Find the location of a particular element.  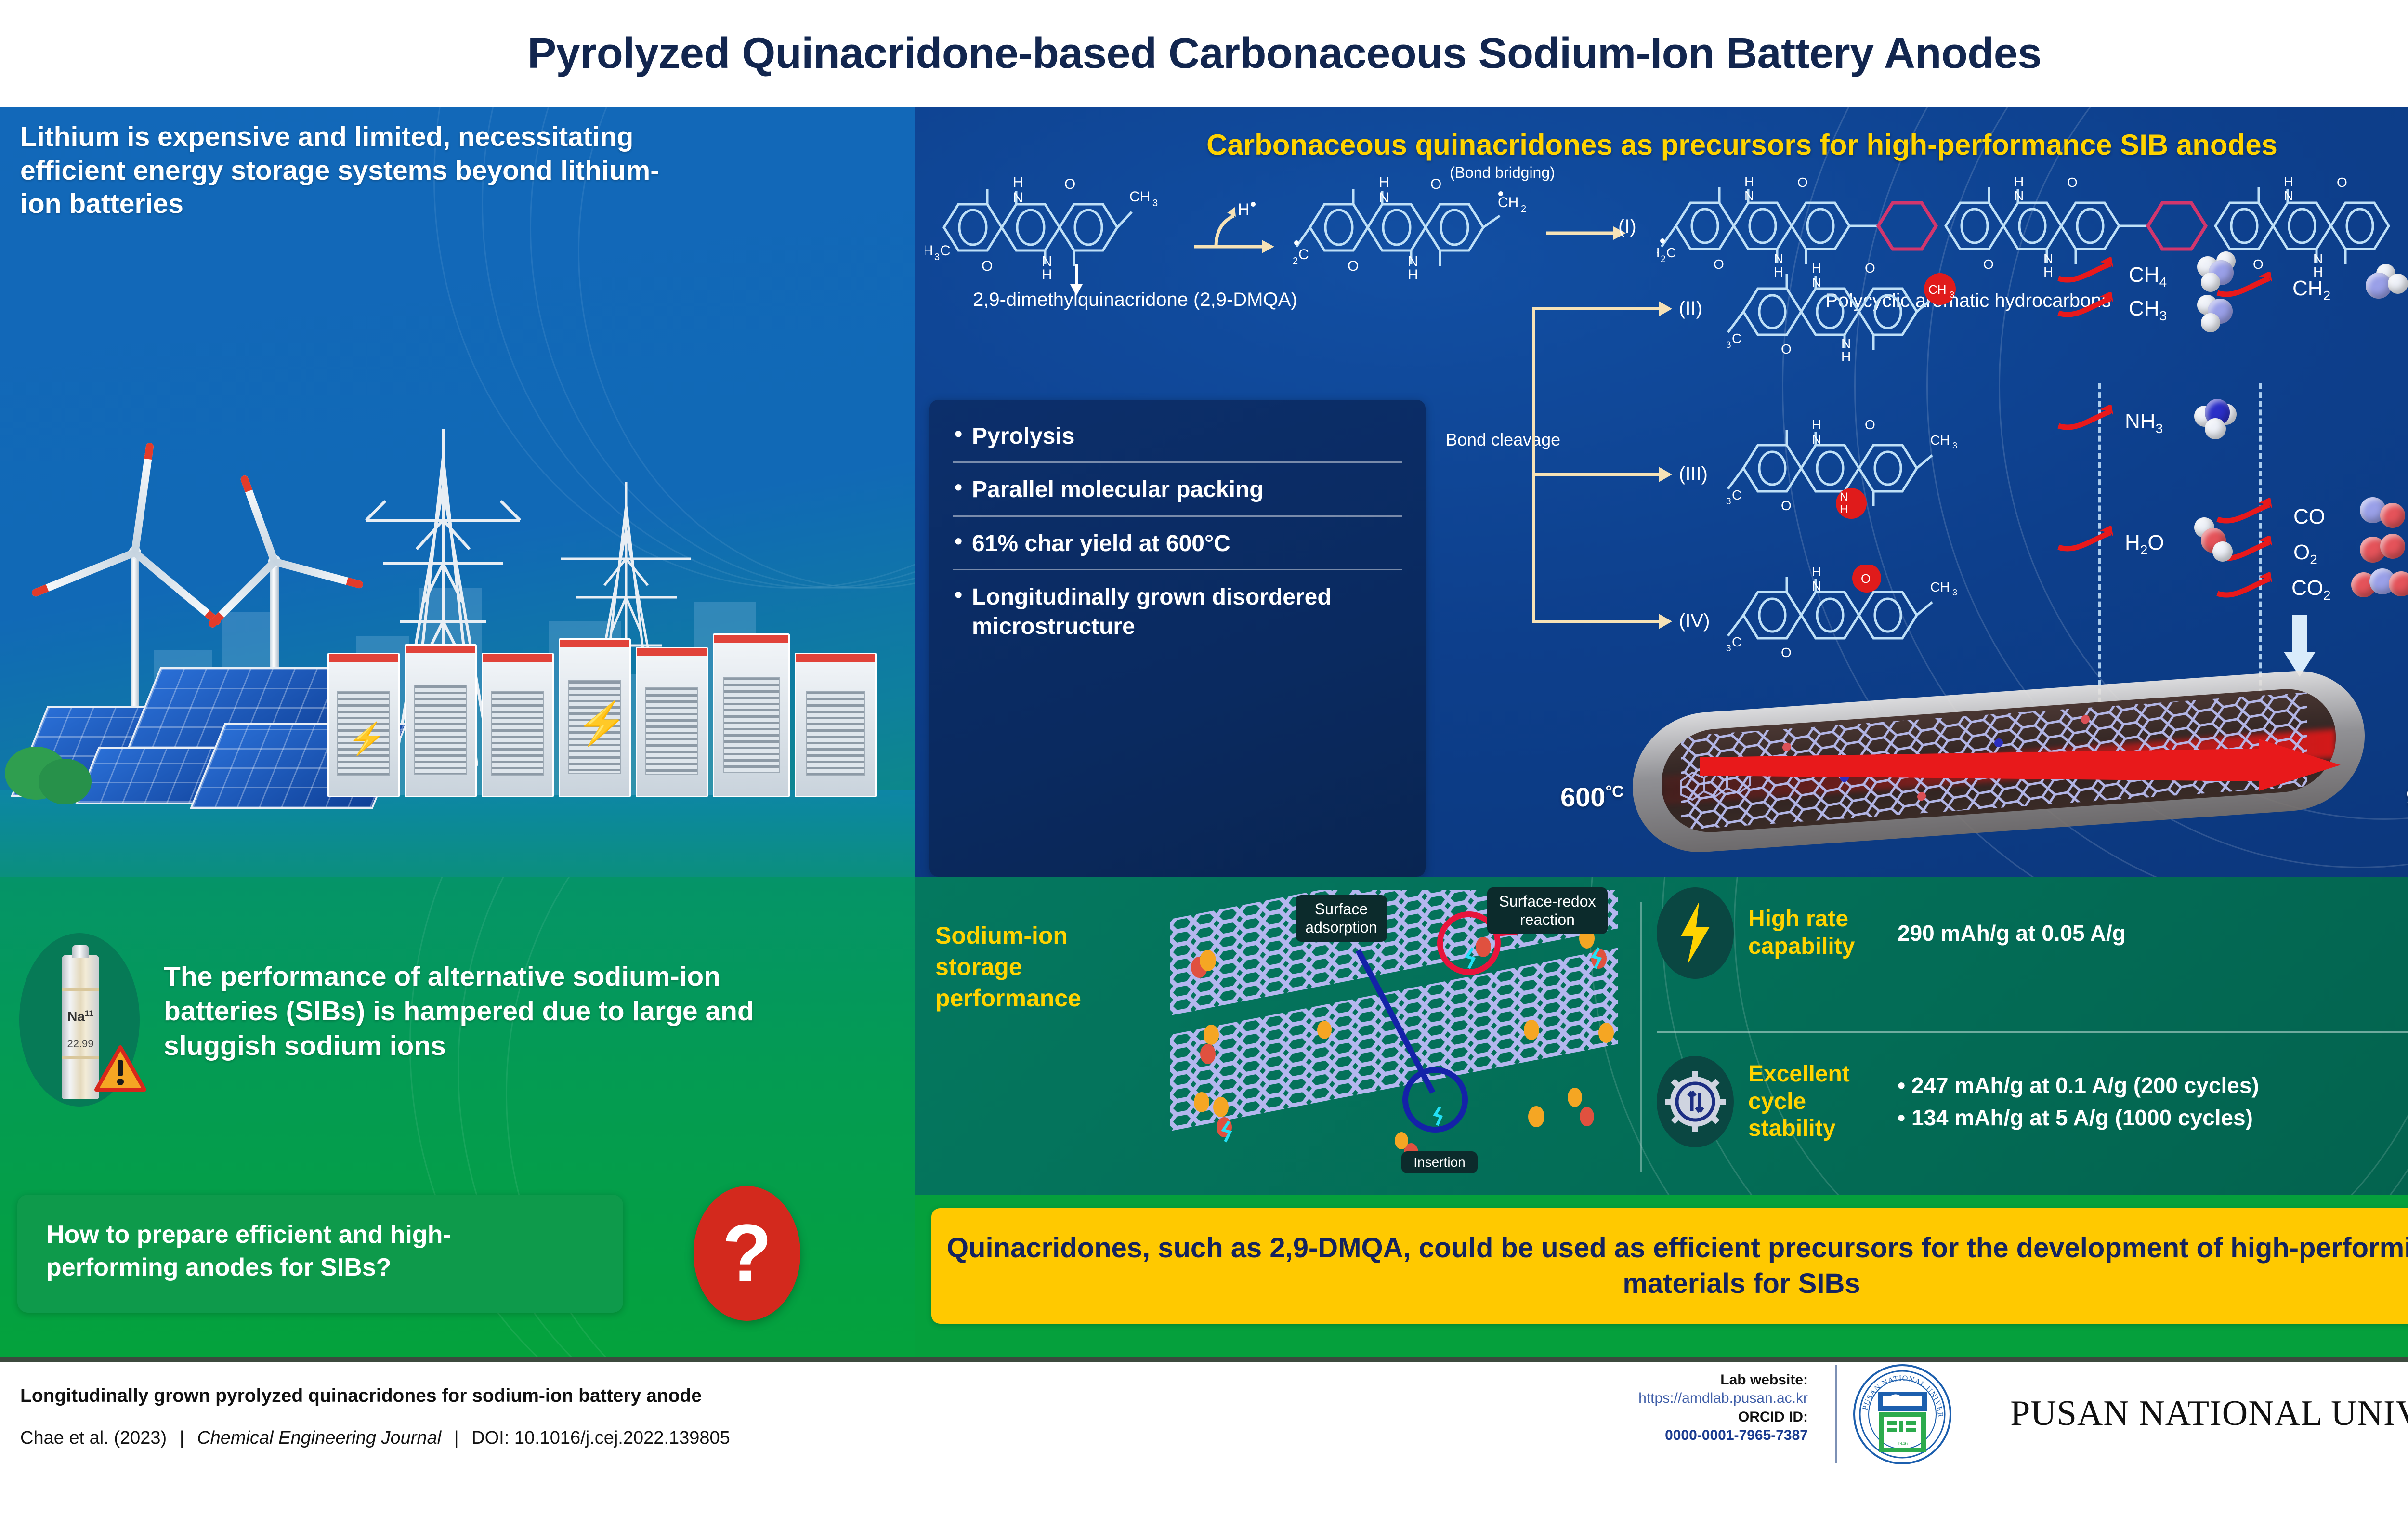

molecule-model-h2o is located at coordinates (2217, 540).